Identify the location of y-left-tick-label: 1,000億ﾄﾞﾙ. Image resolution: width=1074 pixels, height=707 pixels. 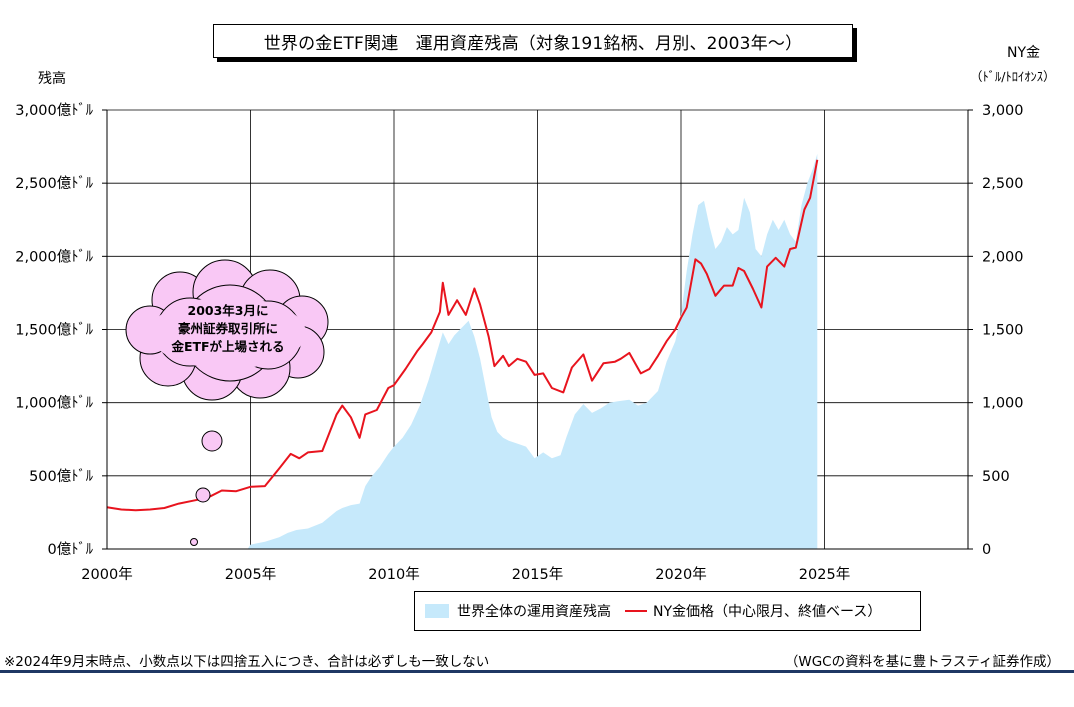
(54, 403).